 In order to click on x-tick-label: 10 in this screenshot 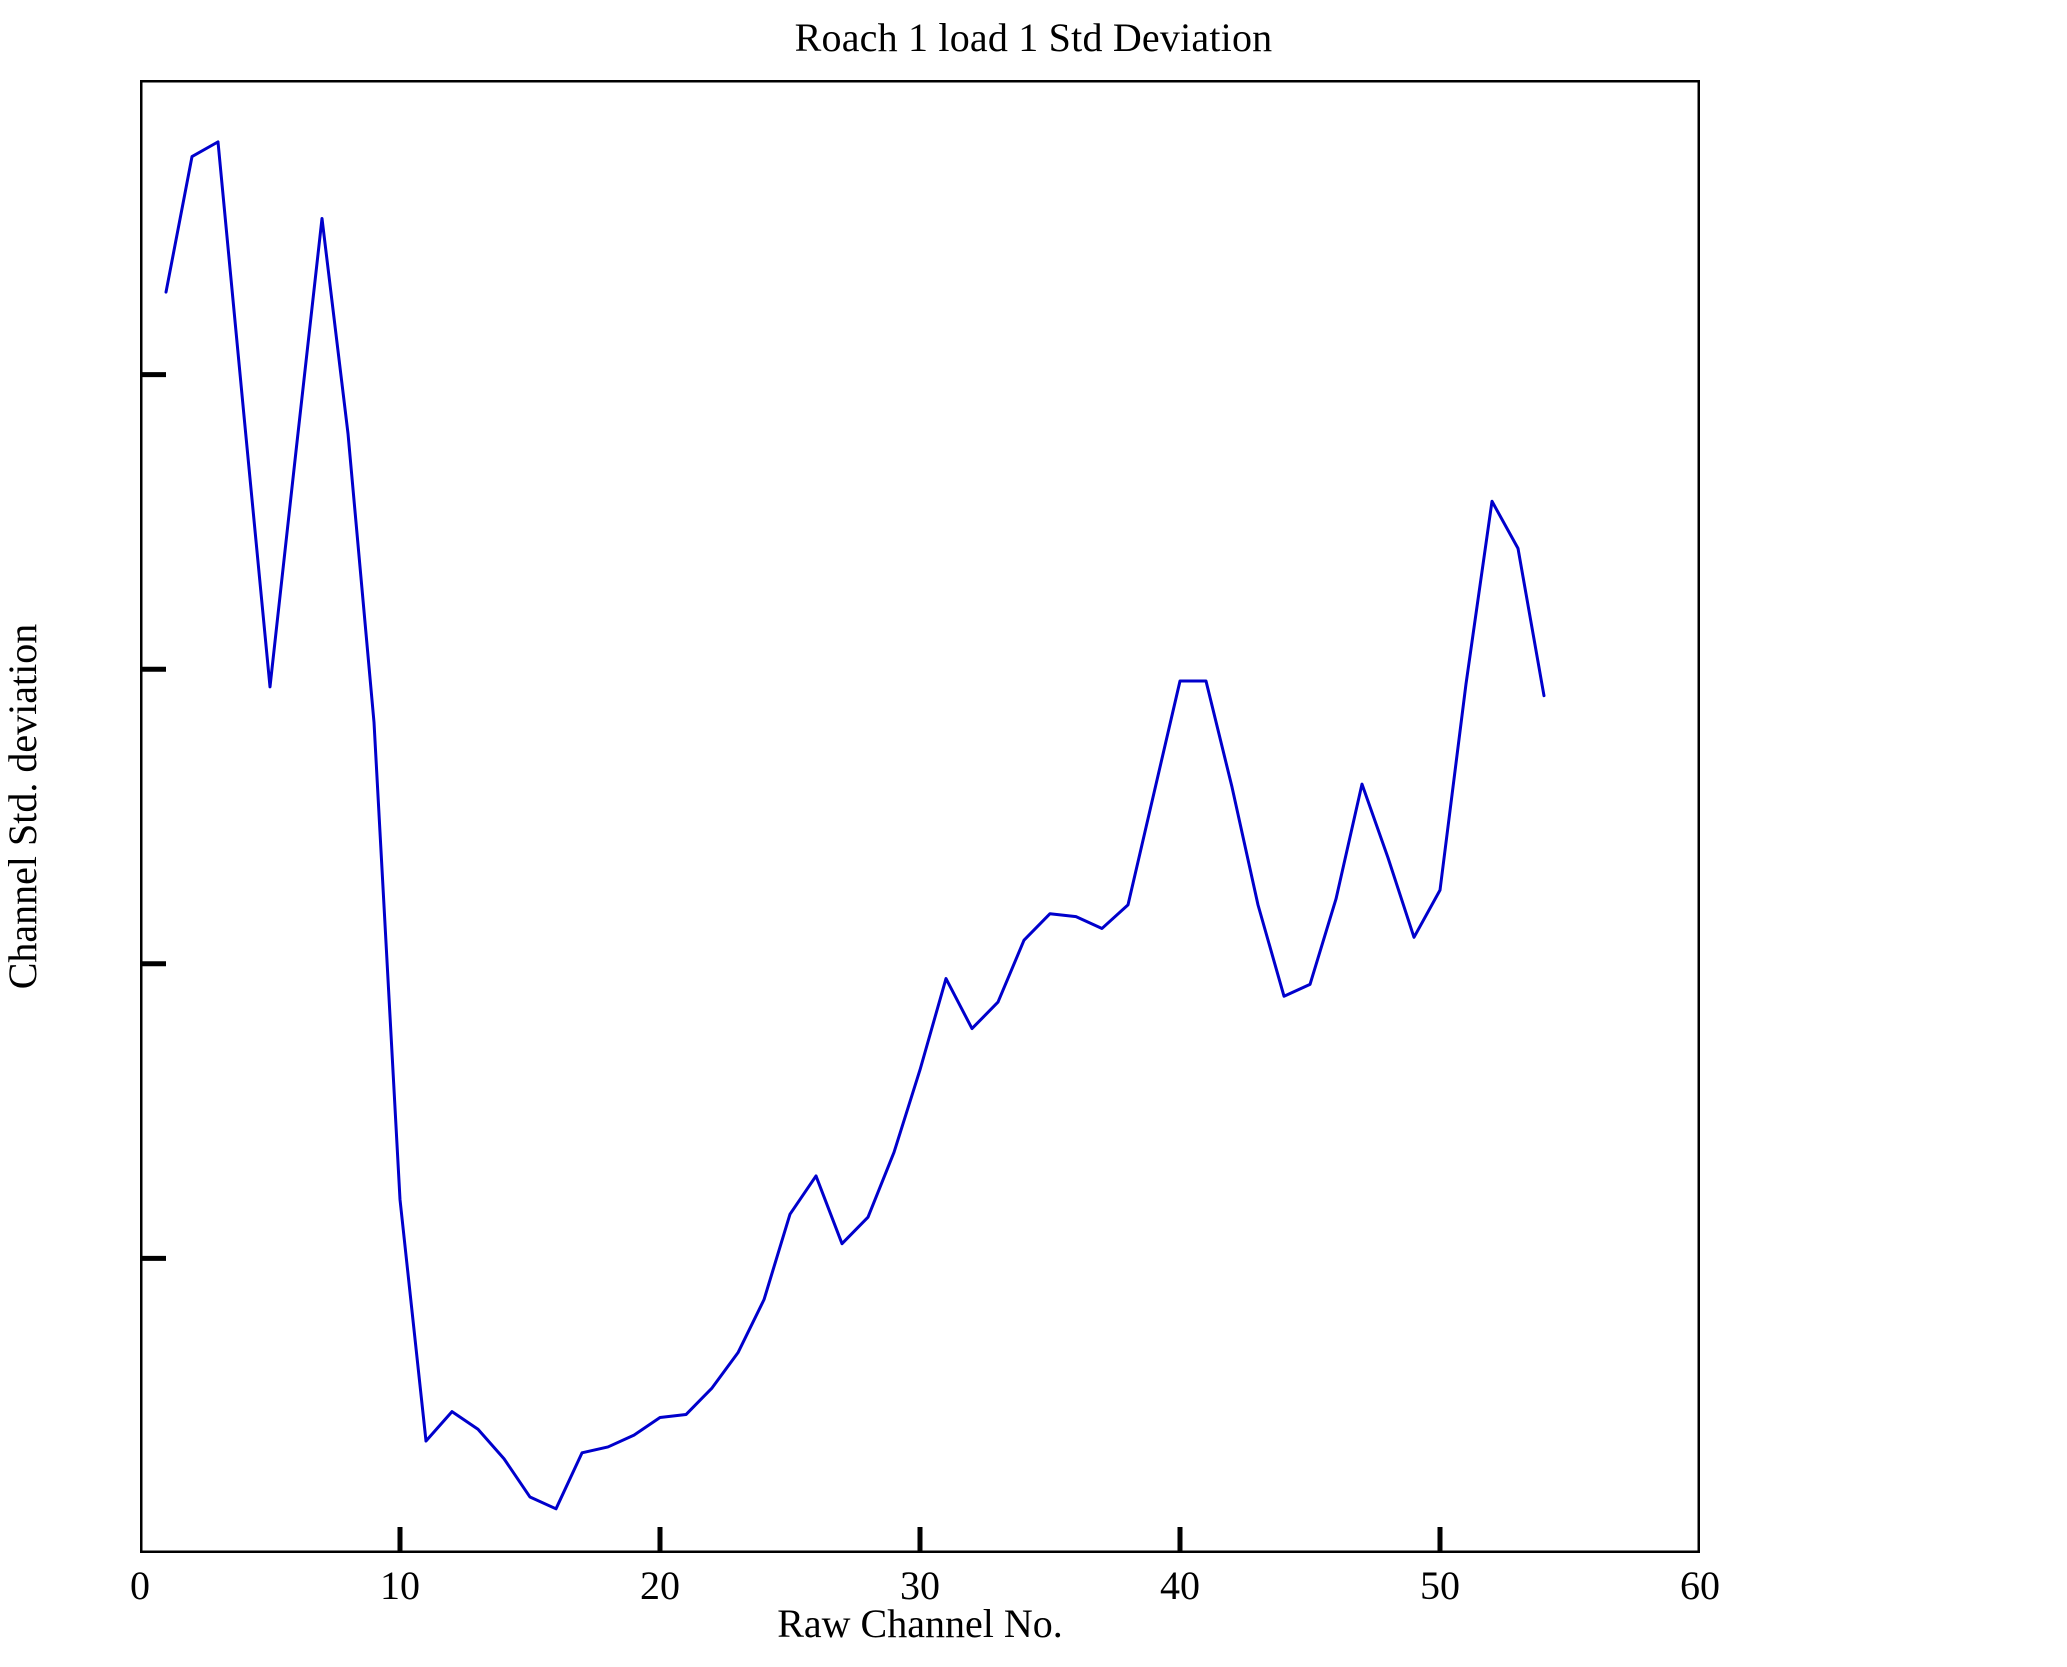, I will do `click(400, 1585)`.